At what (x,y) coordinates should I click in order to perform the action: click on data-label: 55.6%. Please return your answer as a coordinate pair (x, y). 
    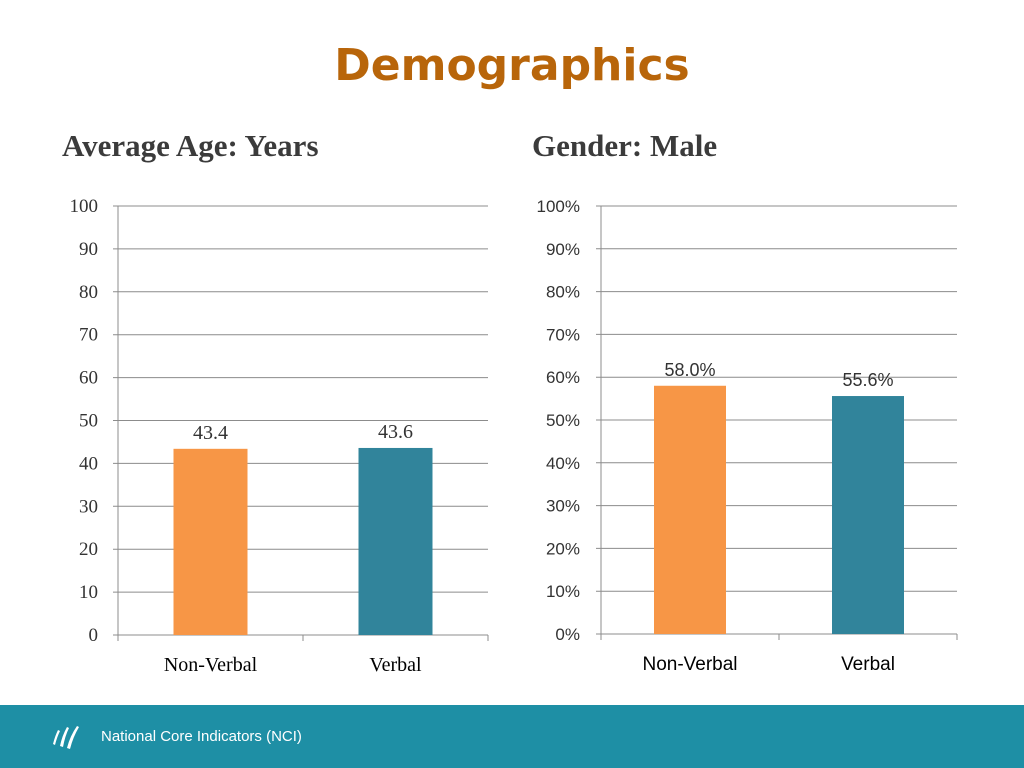
    Looking at the image, I should click on (867, 380).